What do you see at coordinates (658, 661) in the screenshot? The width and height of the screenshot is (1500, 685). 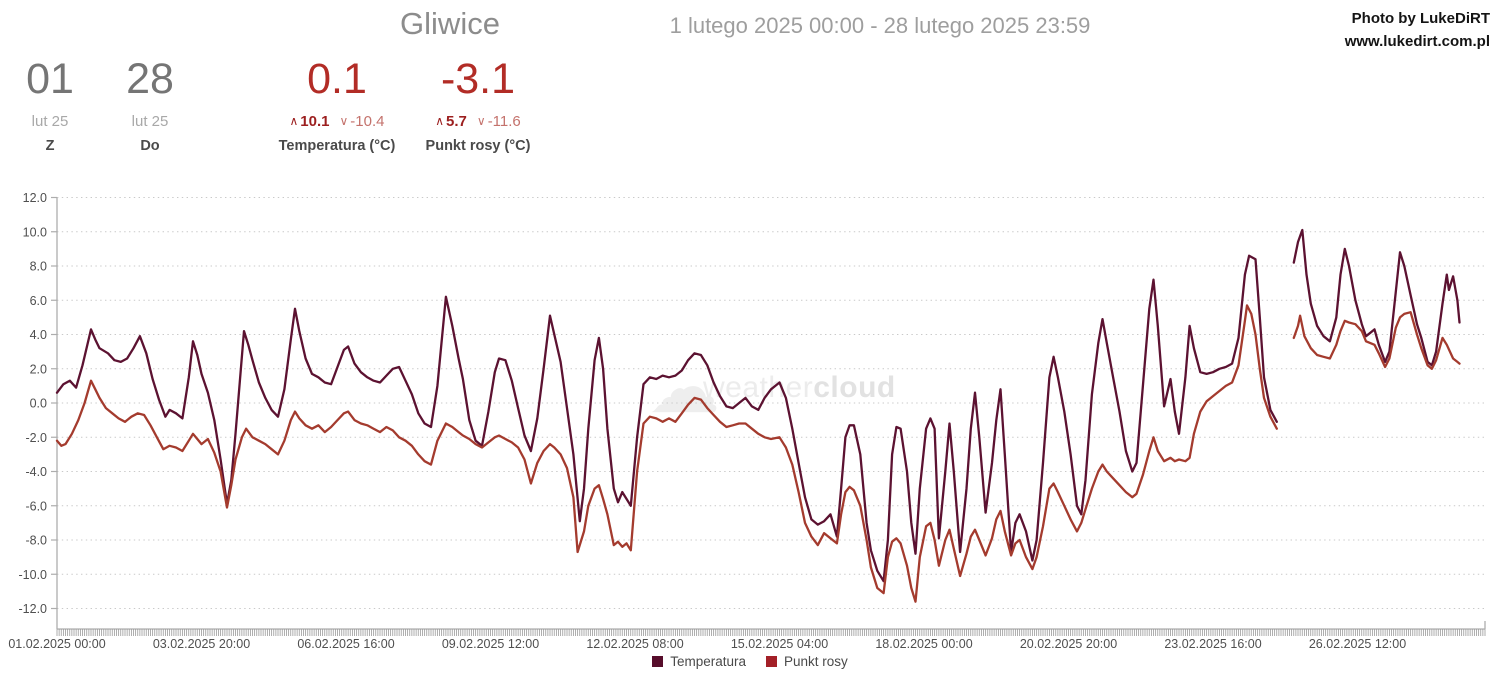 I see `temperature-swatch` at bounding box center [658, 661].